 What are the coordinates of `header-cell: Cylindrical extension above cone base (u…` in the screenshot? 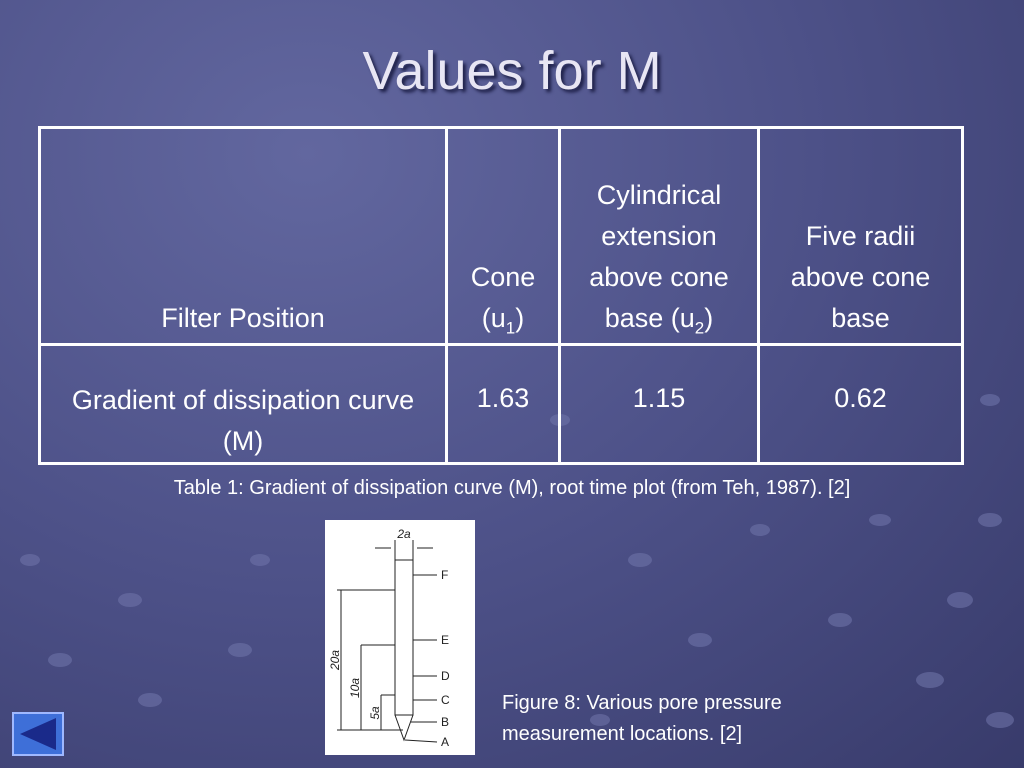 It's located at (659, 236).